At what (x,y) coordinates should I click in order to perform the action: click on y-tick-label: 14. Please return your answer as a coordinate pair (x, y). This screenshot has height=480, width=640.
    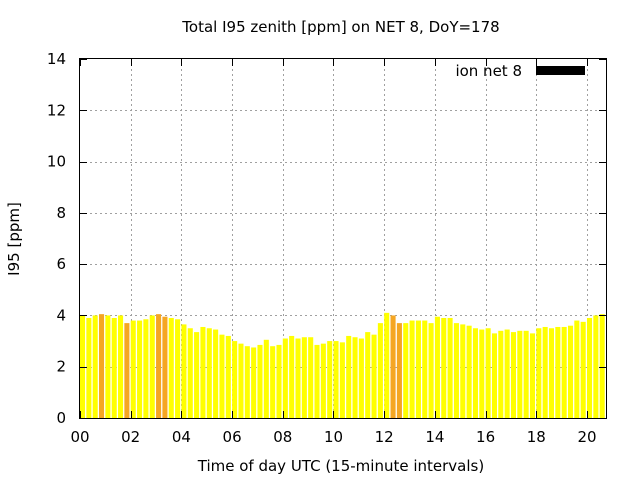
    Looking at the image, I should click on (56, 59).